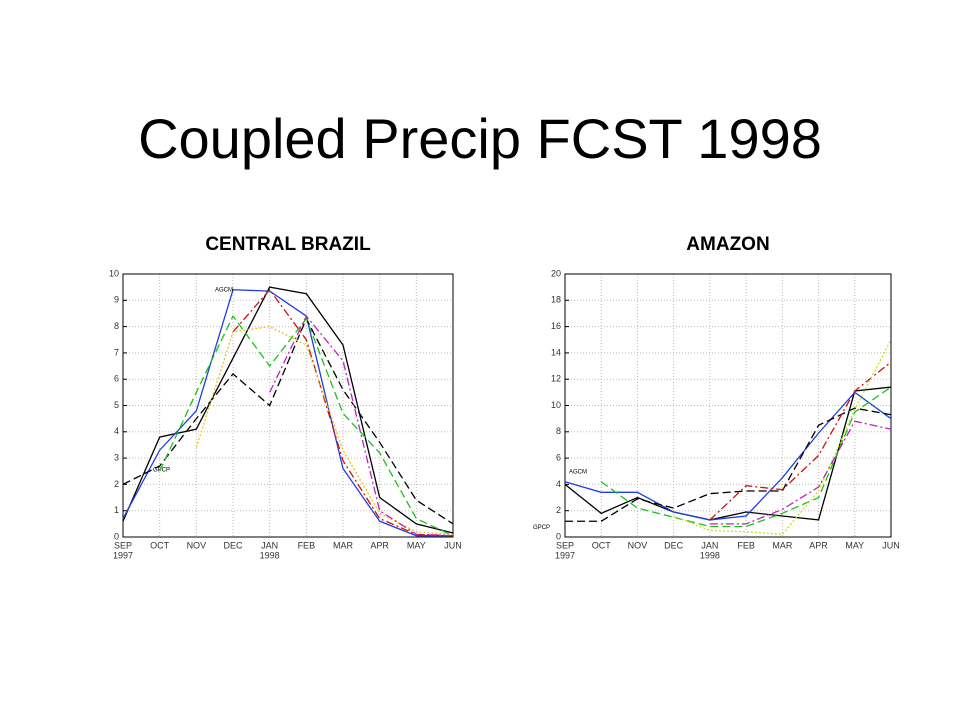  I want to click on y-tick-label: 5, so click(116, 405).